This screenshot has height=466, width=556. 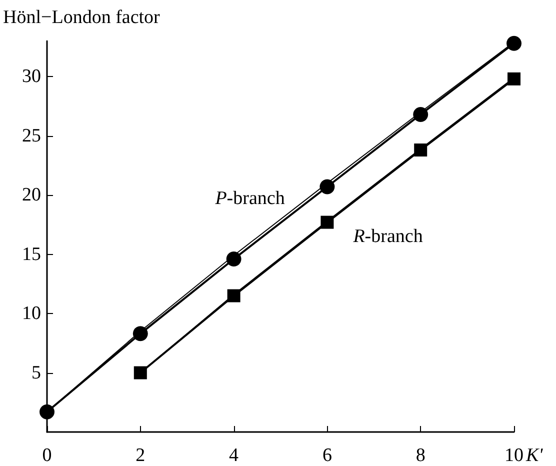 I want to click on x-tick-label: 10, so click(x=514, y=455).